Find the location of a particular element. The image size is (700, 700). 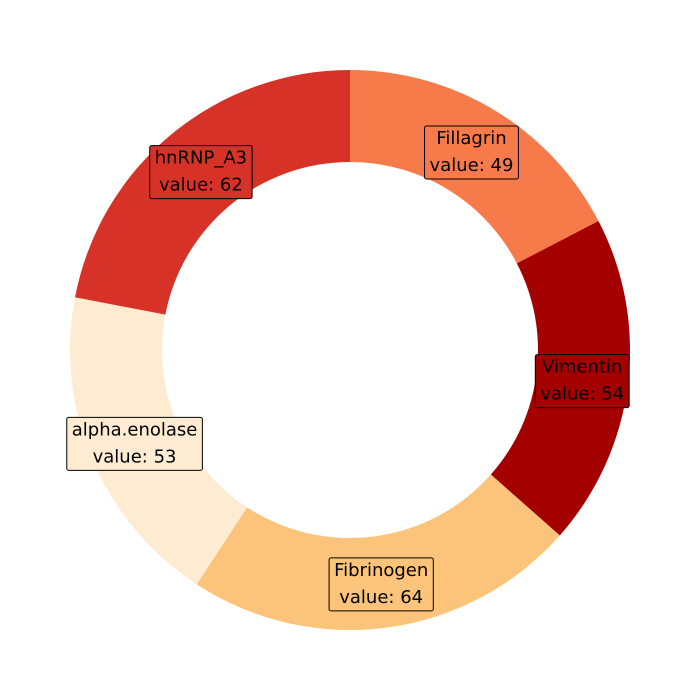

slice-label-vimentin: Vimentin value: 54 is located at coordinates (582, 381).